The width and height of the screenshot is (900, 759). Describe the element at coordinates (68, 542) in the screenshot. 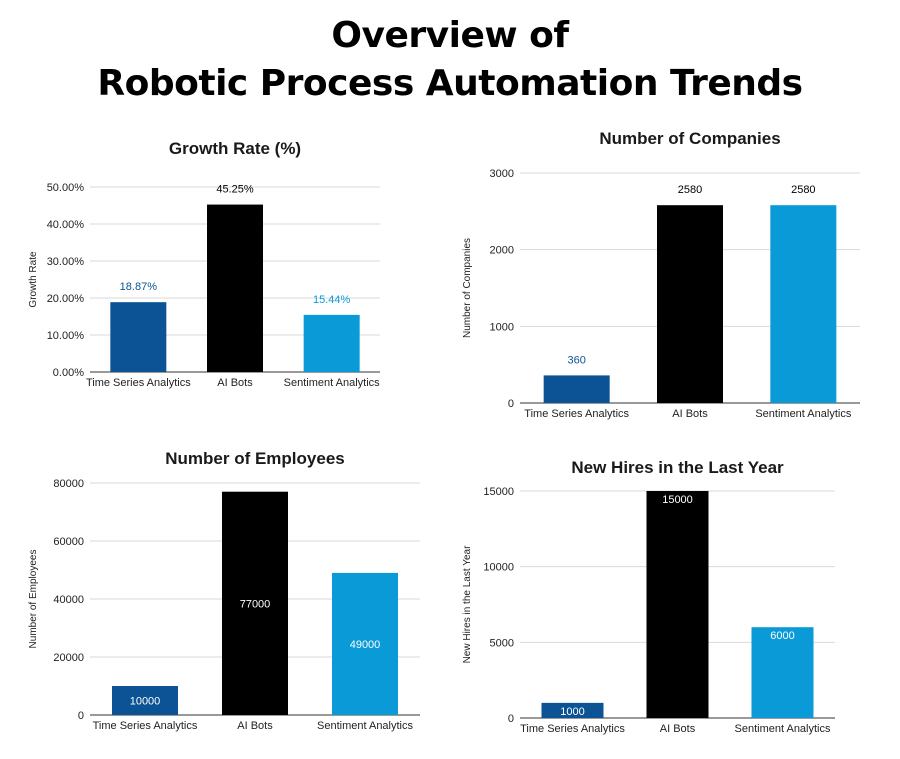

I see `y-tick-label: 60000` at that location.